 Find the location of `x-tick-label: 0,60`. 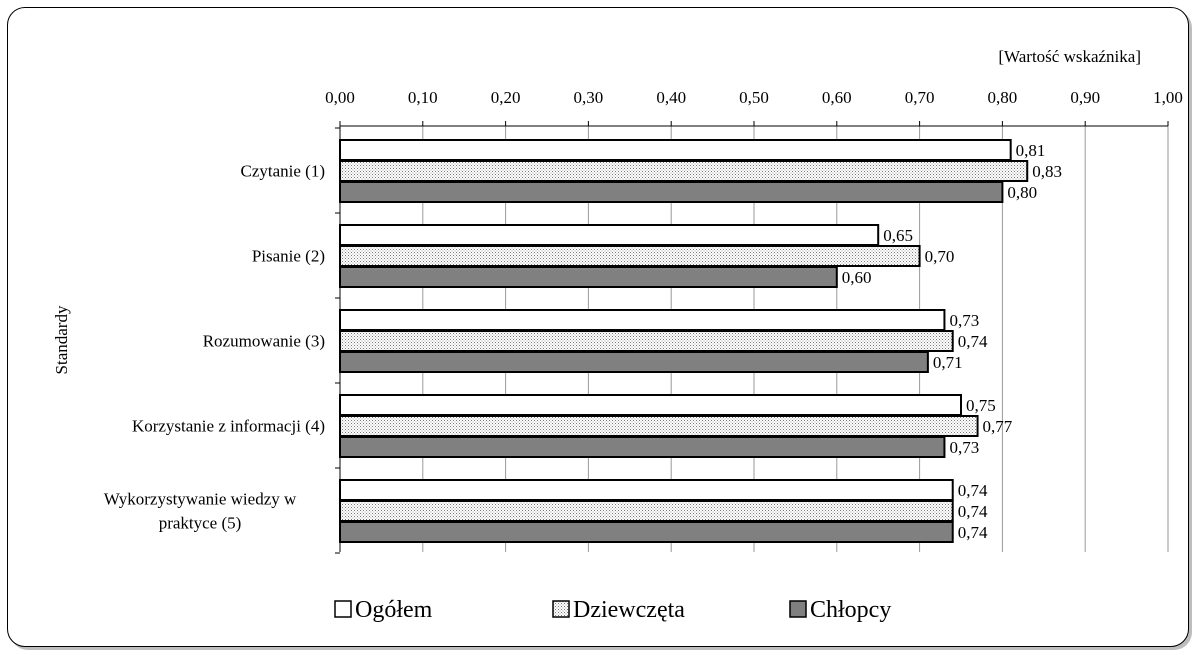

x-tick-label: 0,60 is located at coordinates (837, 97).